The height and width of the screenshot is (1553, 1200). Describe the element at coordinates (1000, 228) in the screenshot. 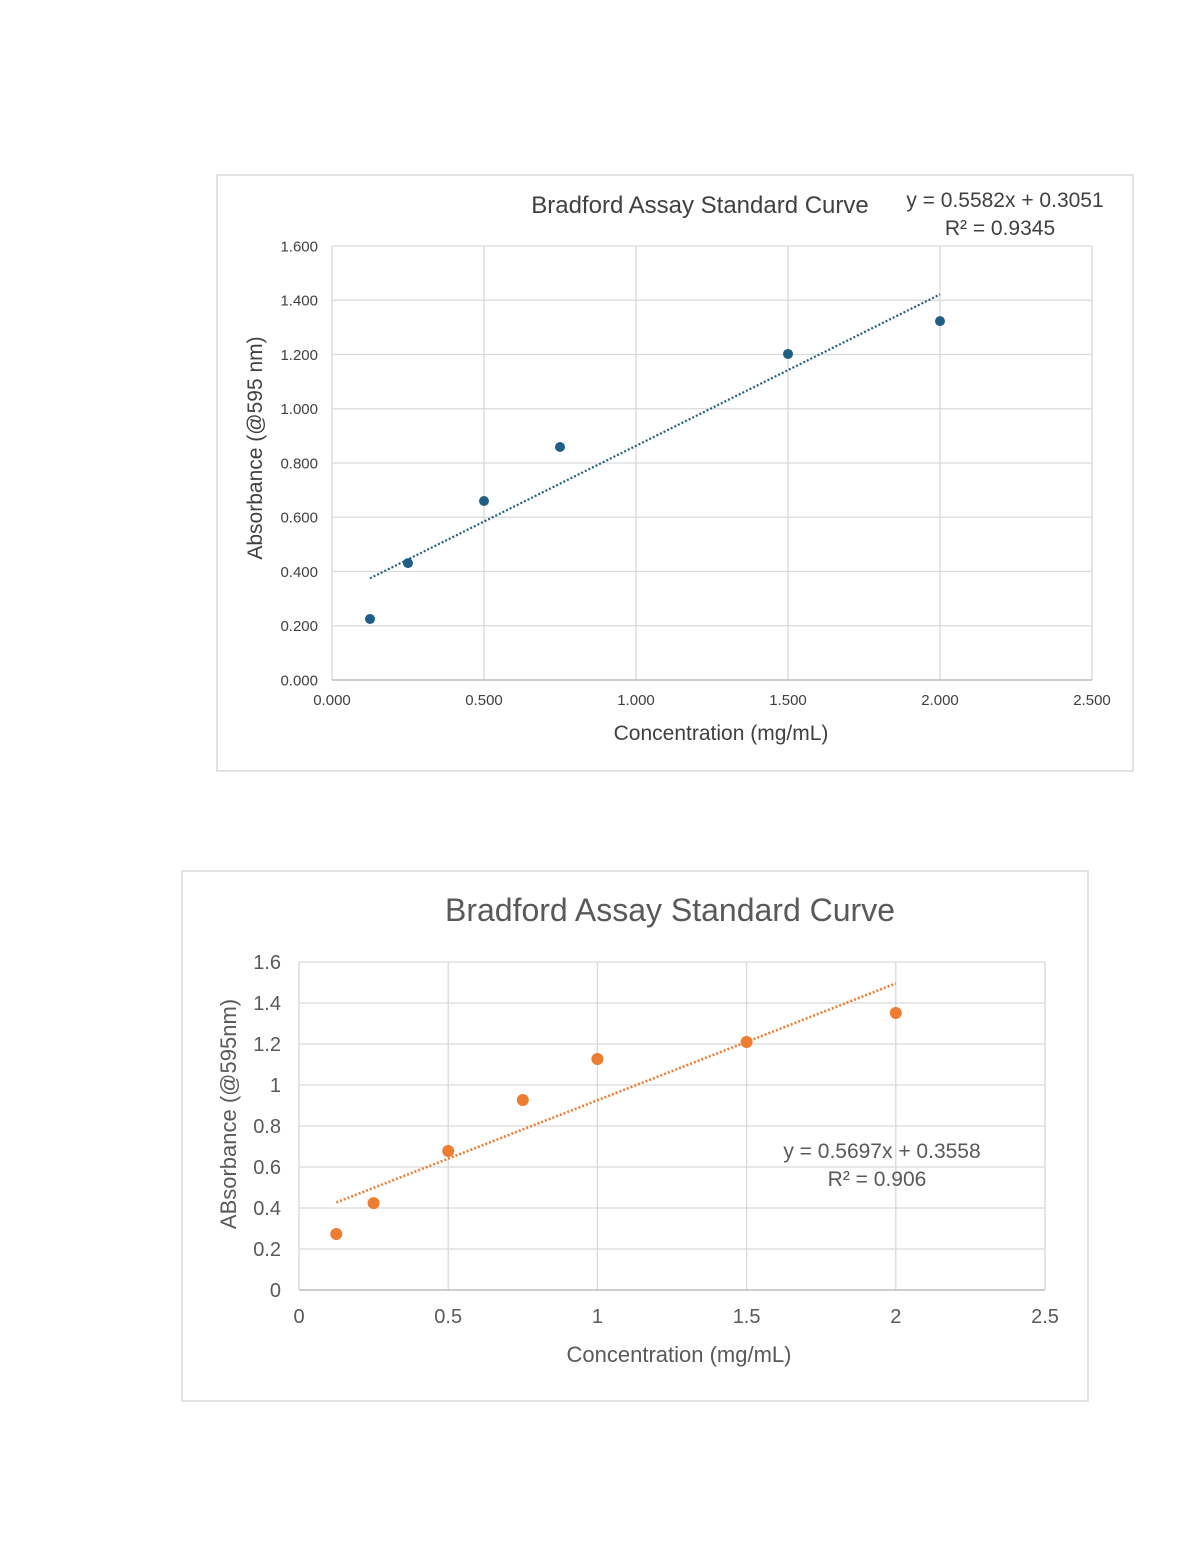

I see `r-squared-label: R² = 0.9345` at that location.